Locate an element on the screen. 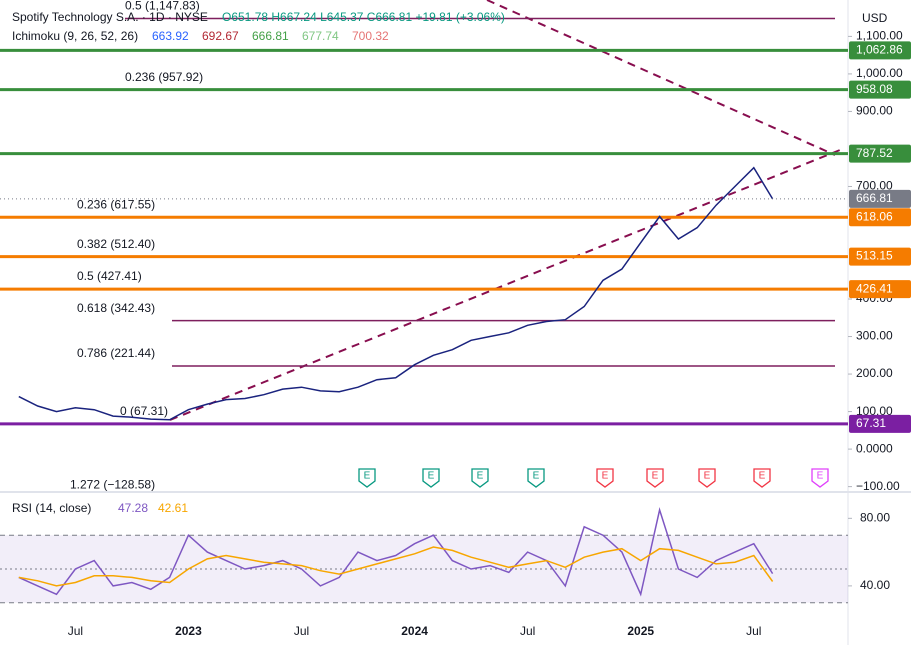  indicator-value: 700.32 is located at coordinates (370, 36).